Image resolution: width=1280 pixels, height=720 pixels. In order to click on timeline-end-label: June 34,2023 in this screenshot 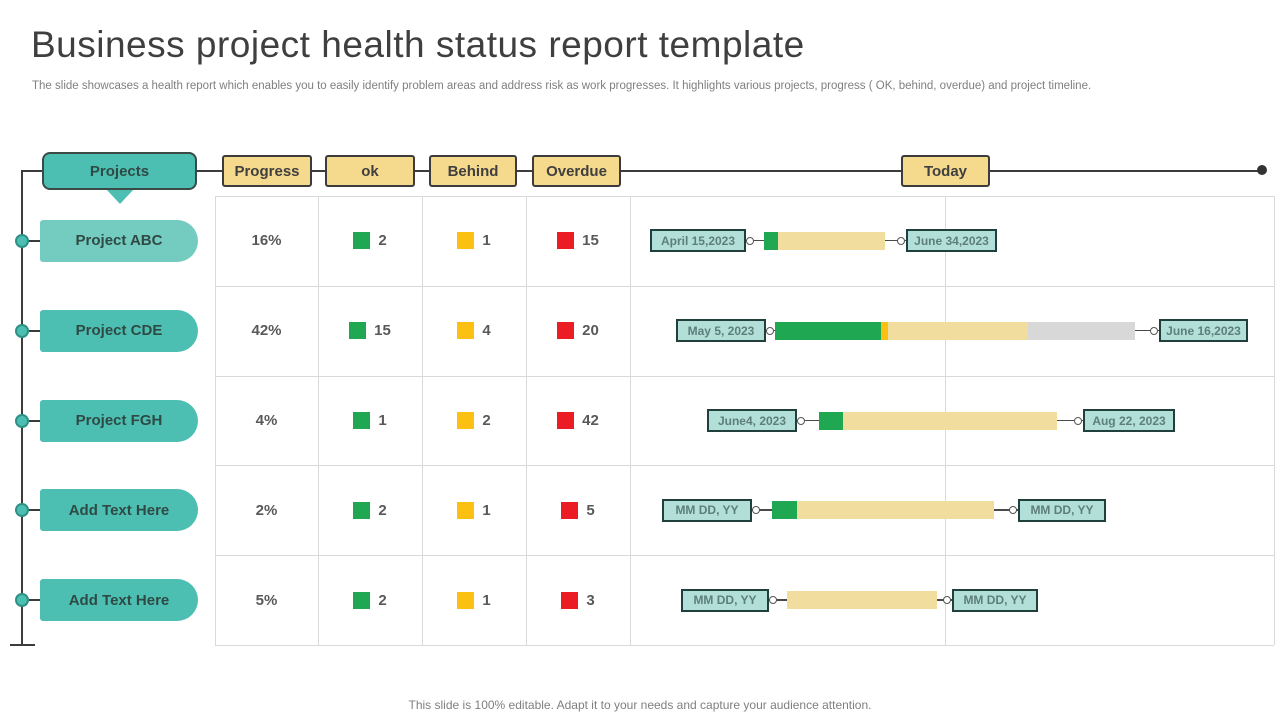, I will do `click(951, 241)`.